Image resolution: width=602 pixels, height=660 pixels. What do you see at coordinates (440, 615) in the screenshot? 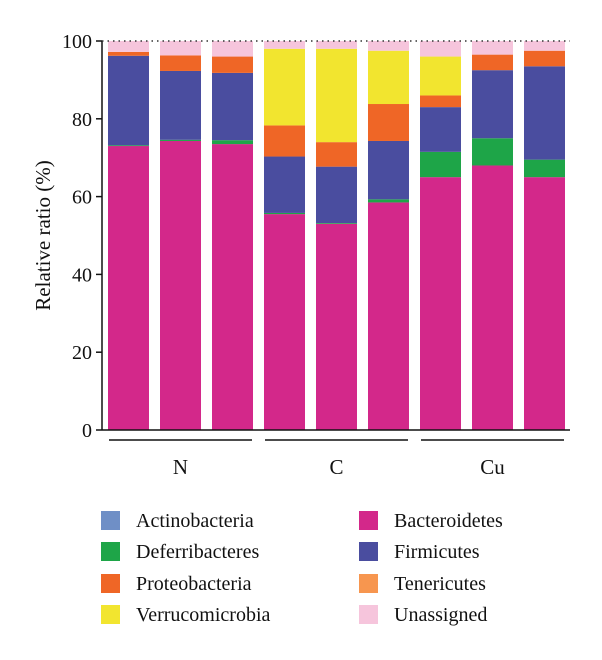
I see `legend-label-unassigned: Unassigned` at bounding box center [440, 615].